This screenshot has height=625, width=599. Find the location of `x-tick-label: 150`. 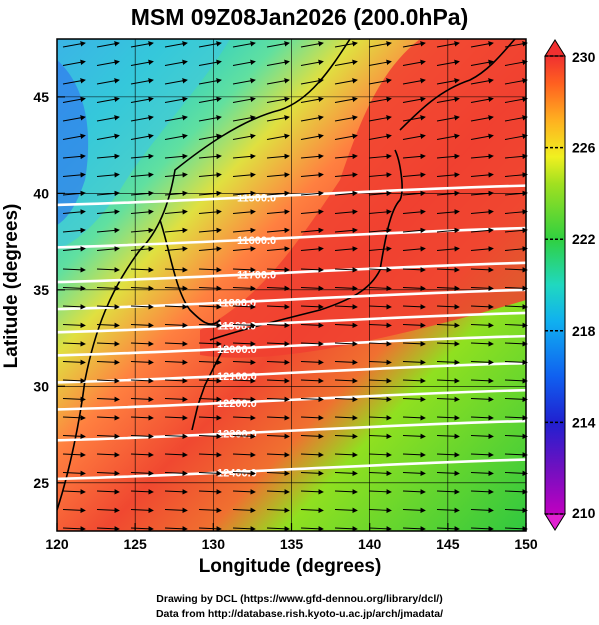

x-tick-label: 150 is located at coordinates (526, 544).